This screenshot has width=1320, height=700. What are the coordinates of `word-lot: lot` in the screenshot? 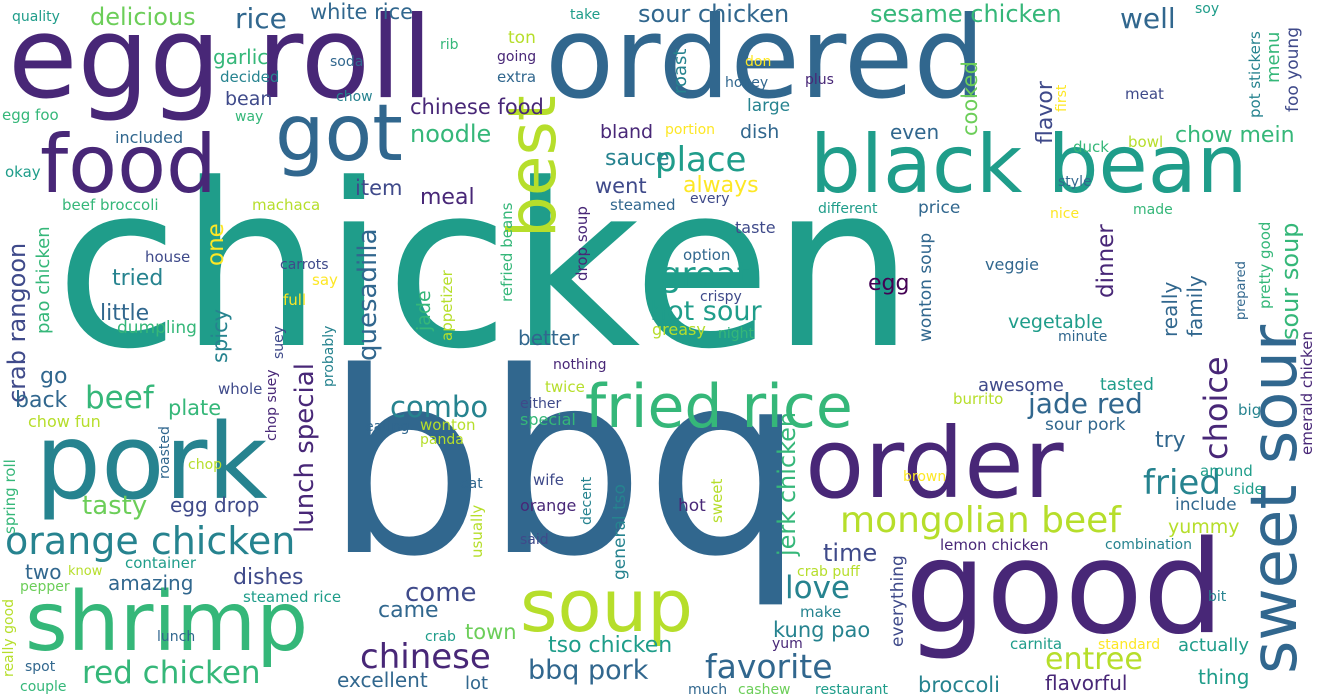 It's located at (477, 683).